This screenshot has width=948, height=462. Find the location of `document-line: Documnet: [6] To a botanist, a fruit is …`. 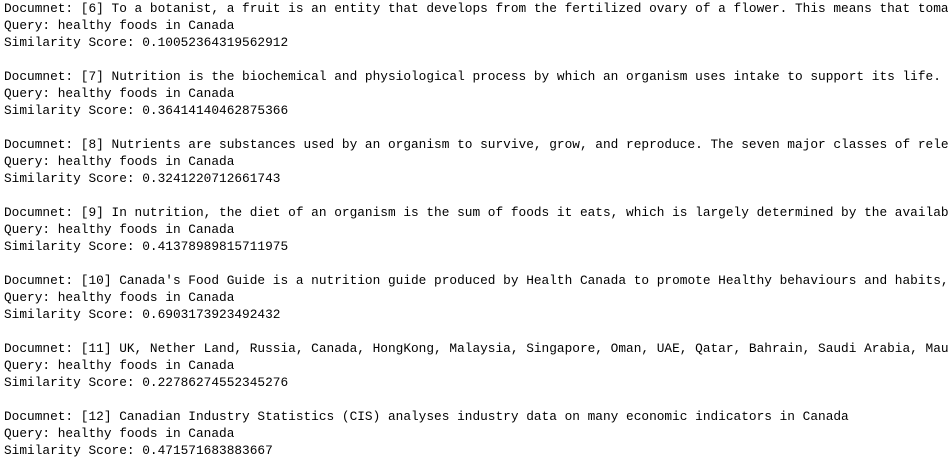

document-line: Documnet: [6] To a botanist, a fruit is … is located at coordinates (476, 8).